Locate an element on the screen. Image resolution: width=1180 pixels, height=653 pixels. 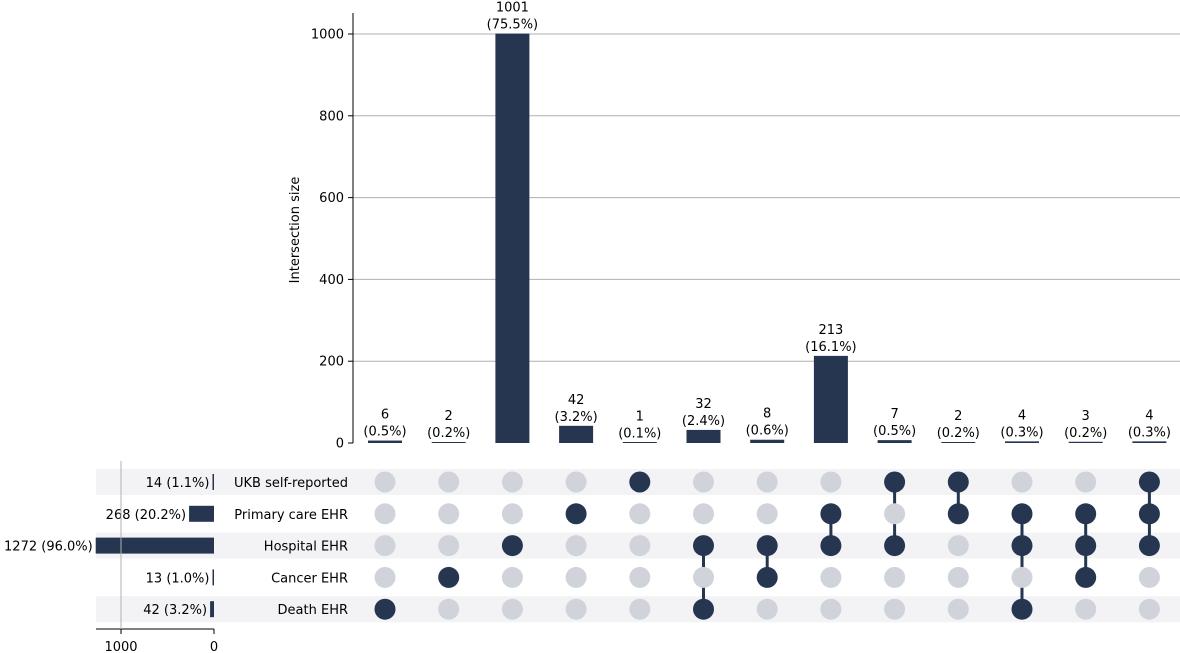
bar-count-label: 4 is located at coordinates (1022, 415).